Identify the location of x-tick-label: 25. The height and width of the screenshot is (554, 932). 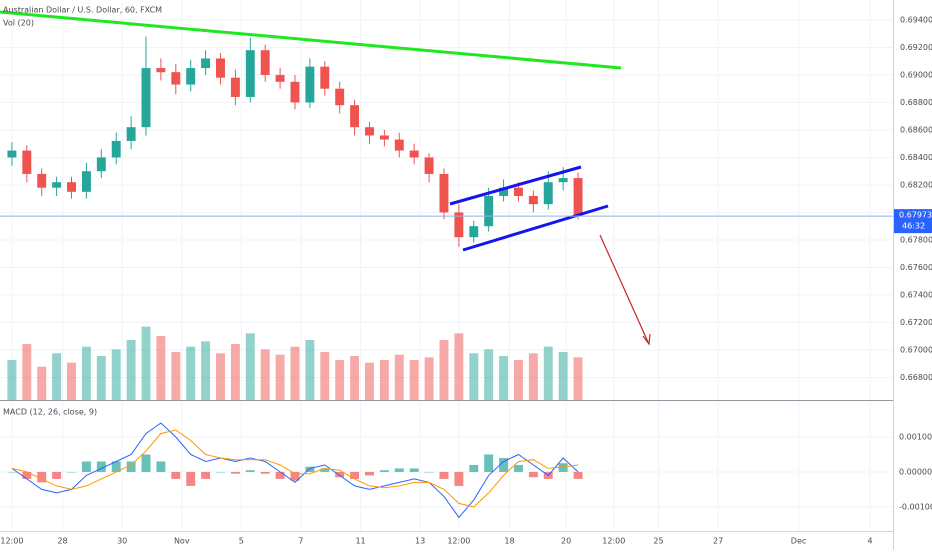
(658, 541).